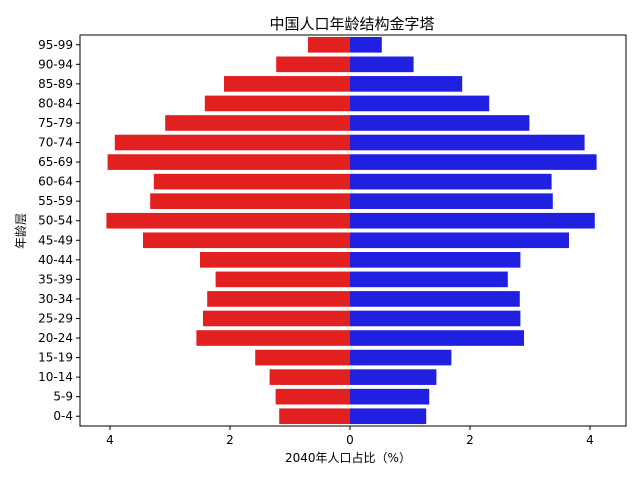 The height and width of the screenshot is (484, 640). What do you see at coordinates (351, 24) in the screenshot?
I see `chart-title: 中国人口年龄结构金字塔` at bounding box center [351, 24].